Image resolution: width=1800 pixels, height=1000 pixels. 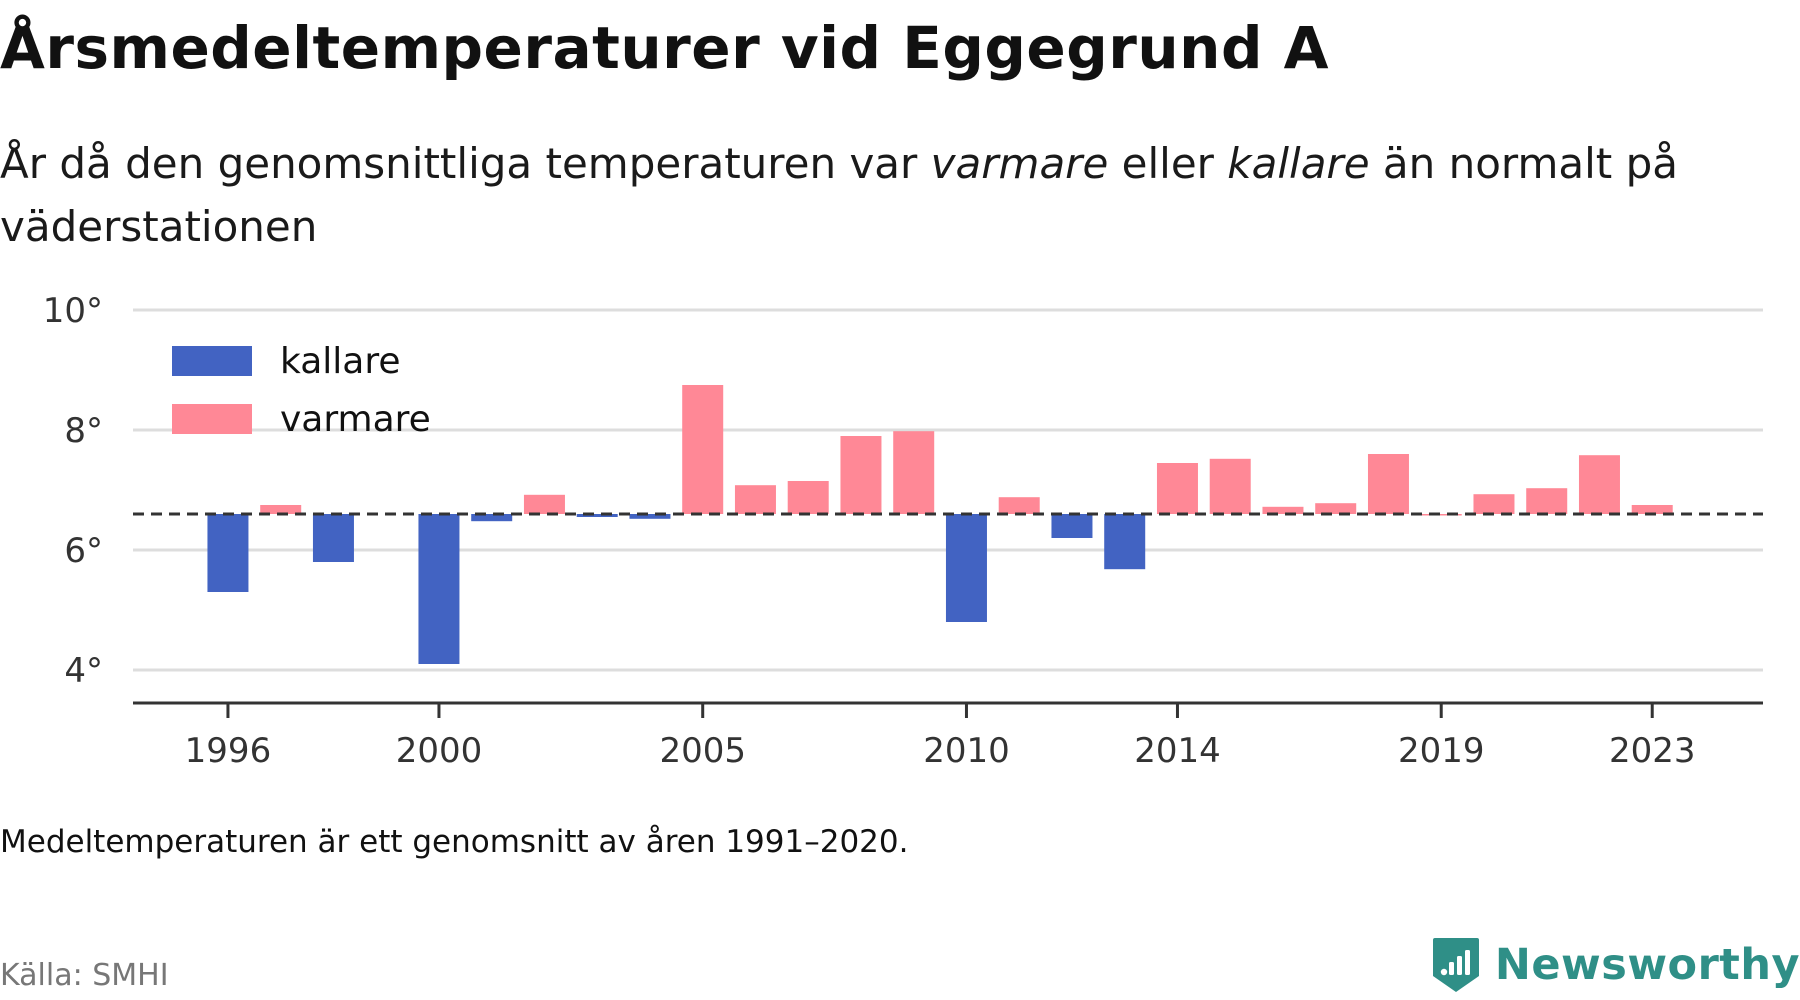 I want to click on bar-2008, so click(x=861, y=475).